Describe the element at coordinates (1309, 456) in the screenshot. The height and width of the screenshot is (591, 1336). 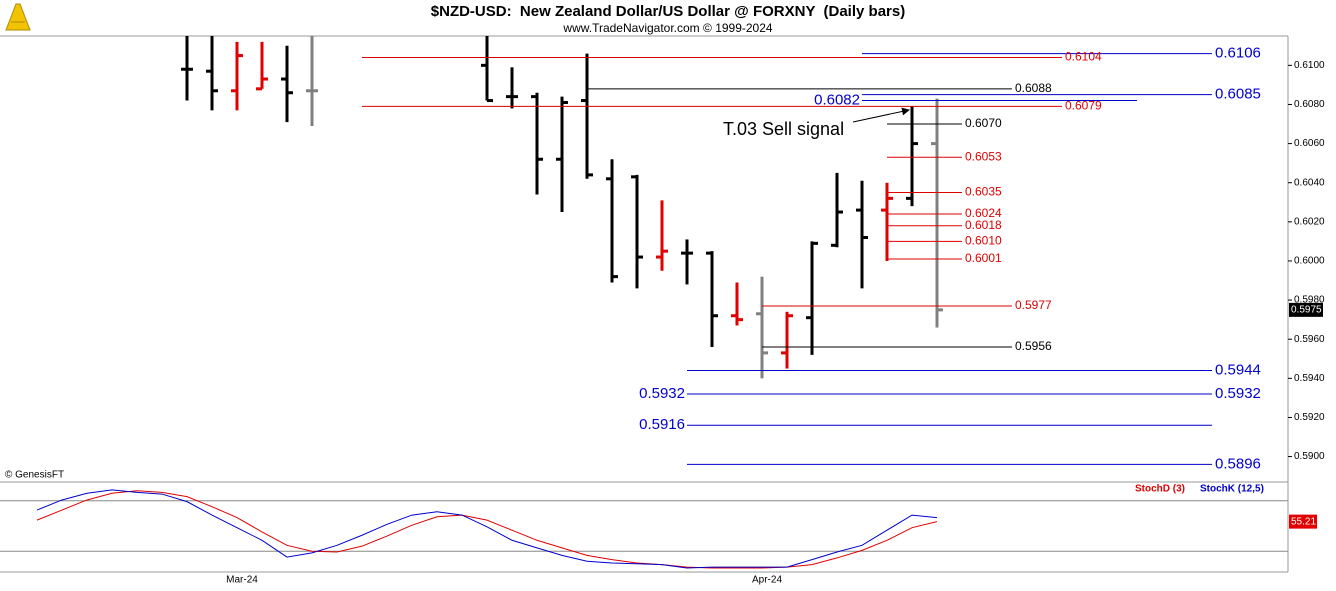
I see `y-tick-label: 0.5900` at that location.